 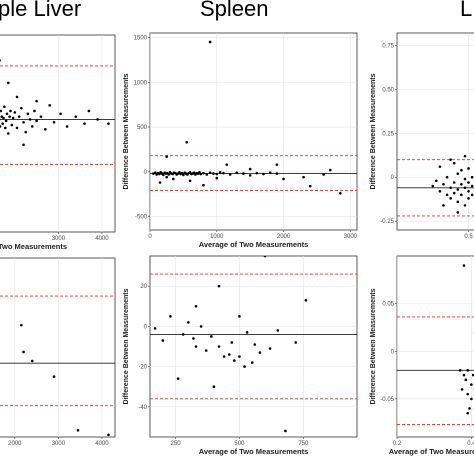 I want to click on panel-whole-liver-top: 3000 4000 Two Measurements, so click(x=58, y=142).